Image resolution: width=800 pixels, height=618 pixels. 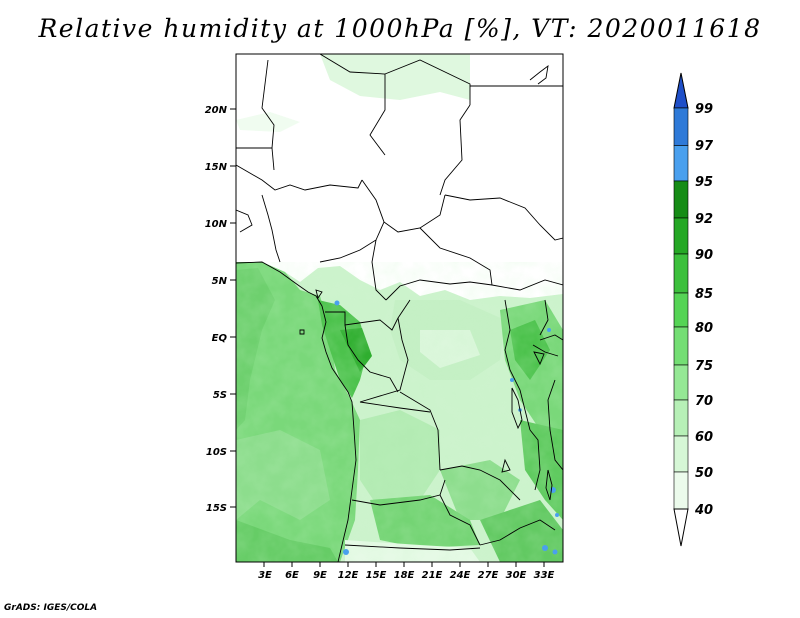 What do you see at coordinates (704, 146) in the screenshot?
I see `colorbar-label: 97` at bounding box center [704, 146].